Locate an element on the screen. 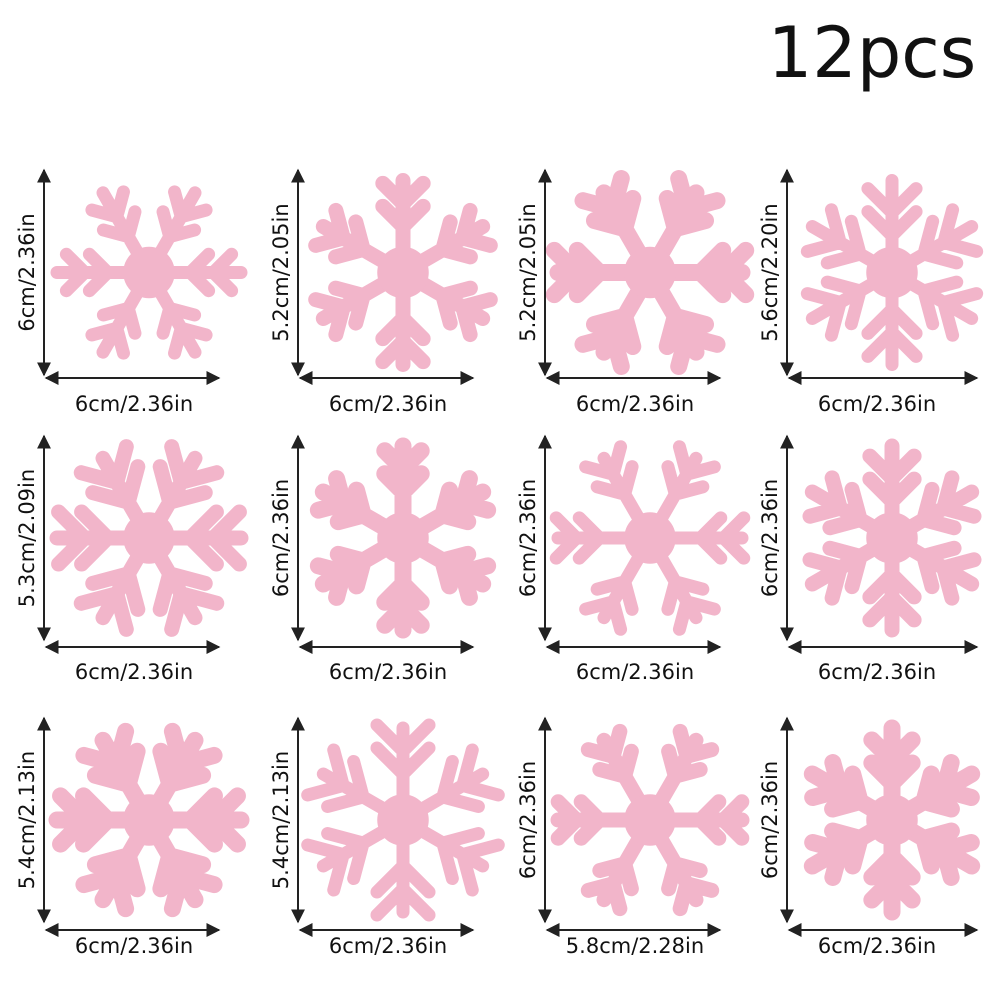 The image size is (1000, 1000). width-label: 5.8cm/2.28in is located at coordinates (635, 946).